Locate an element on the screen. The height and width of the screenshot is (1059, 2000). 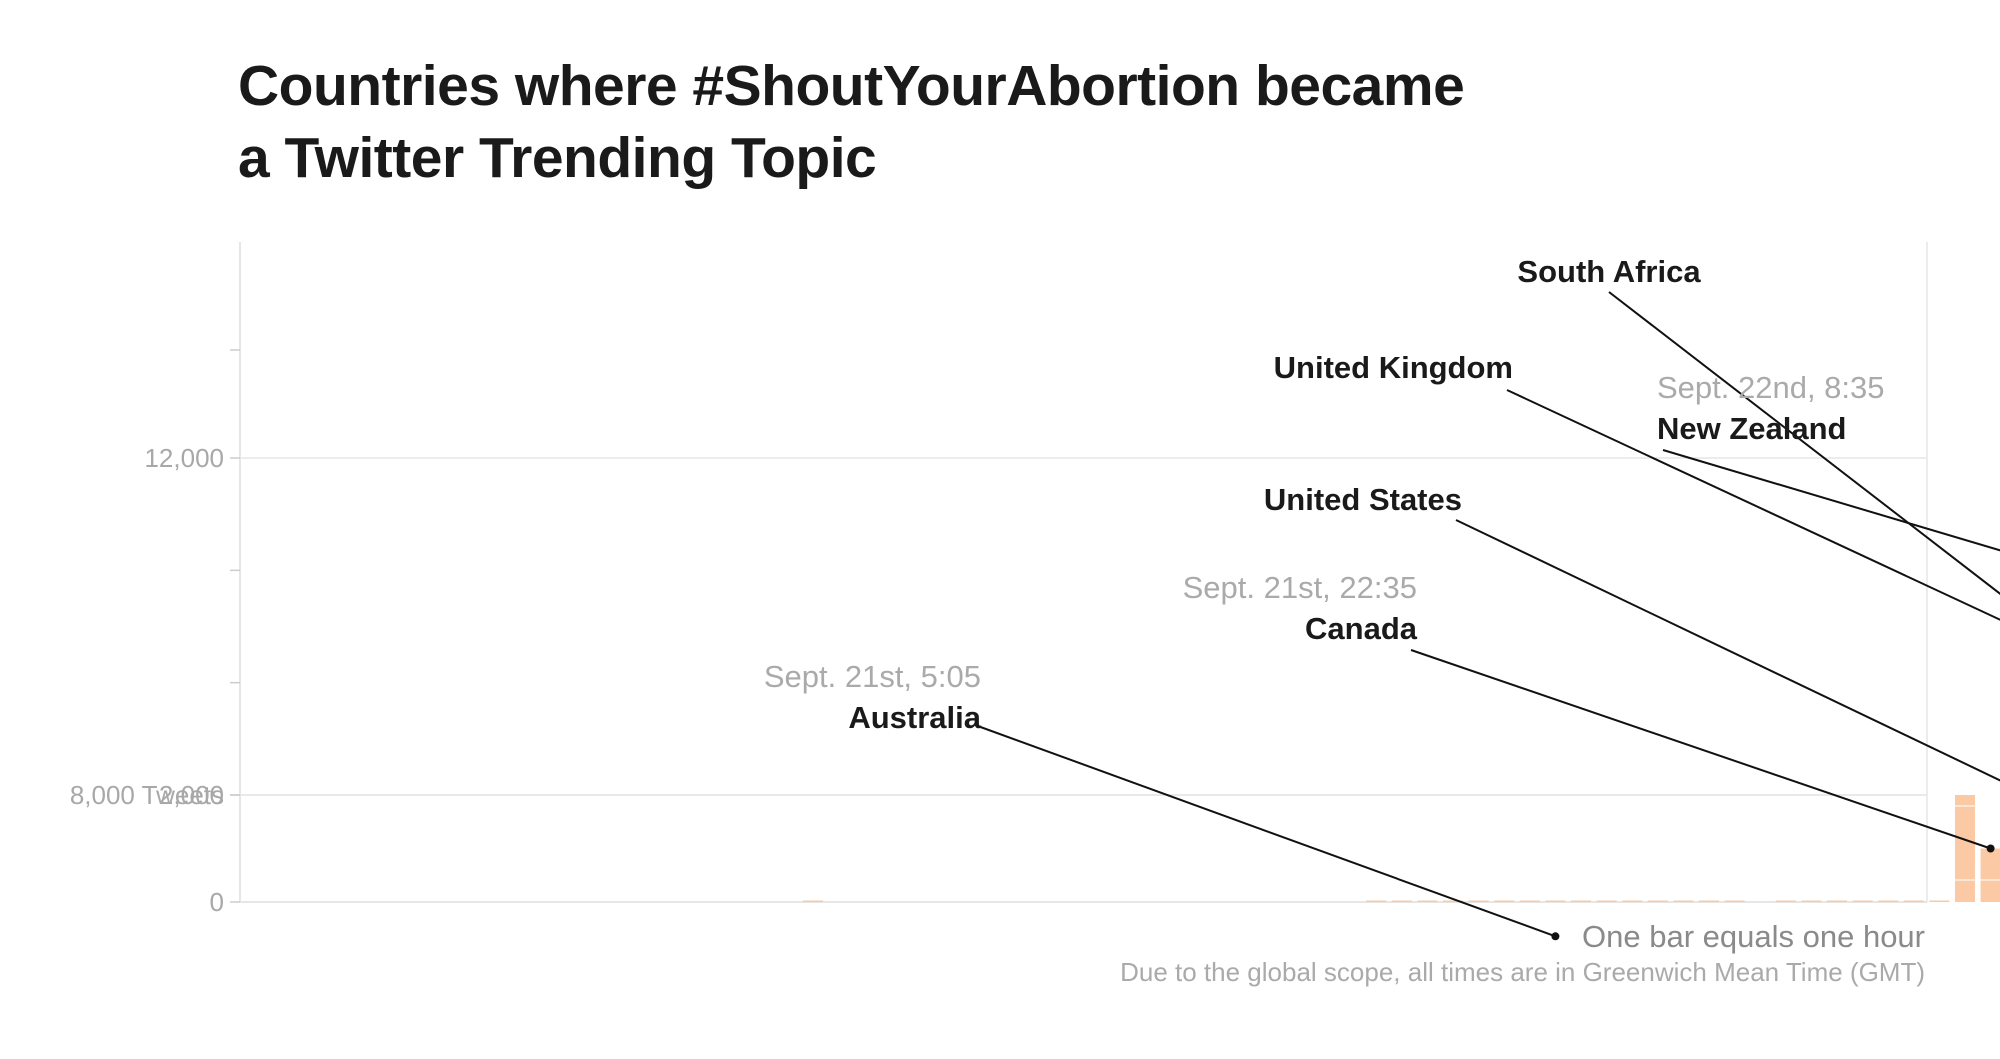
annotation-country: United States is located at coordinates (1363, 499).